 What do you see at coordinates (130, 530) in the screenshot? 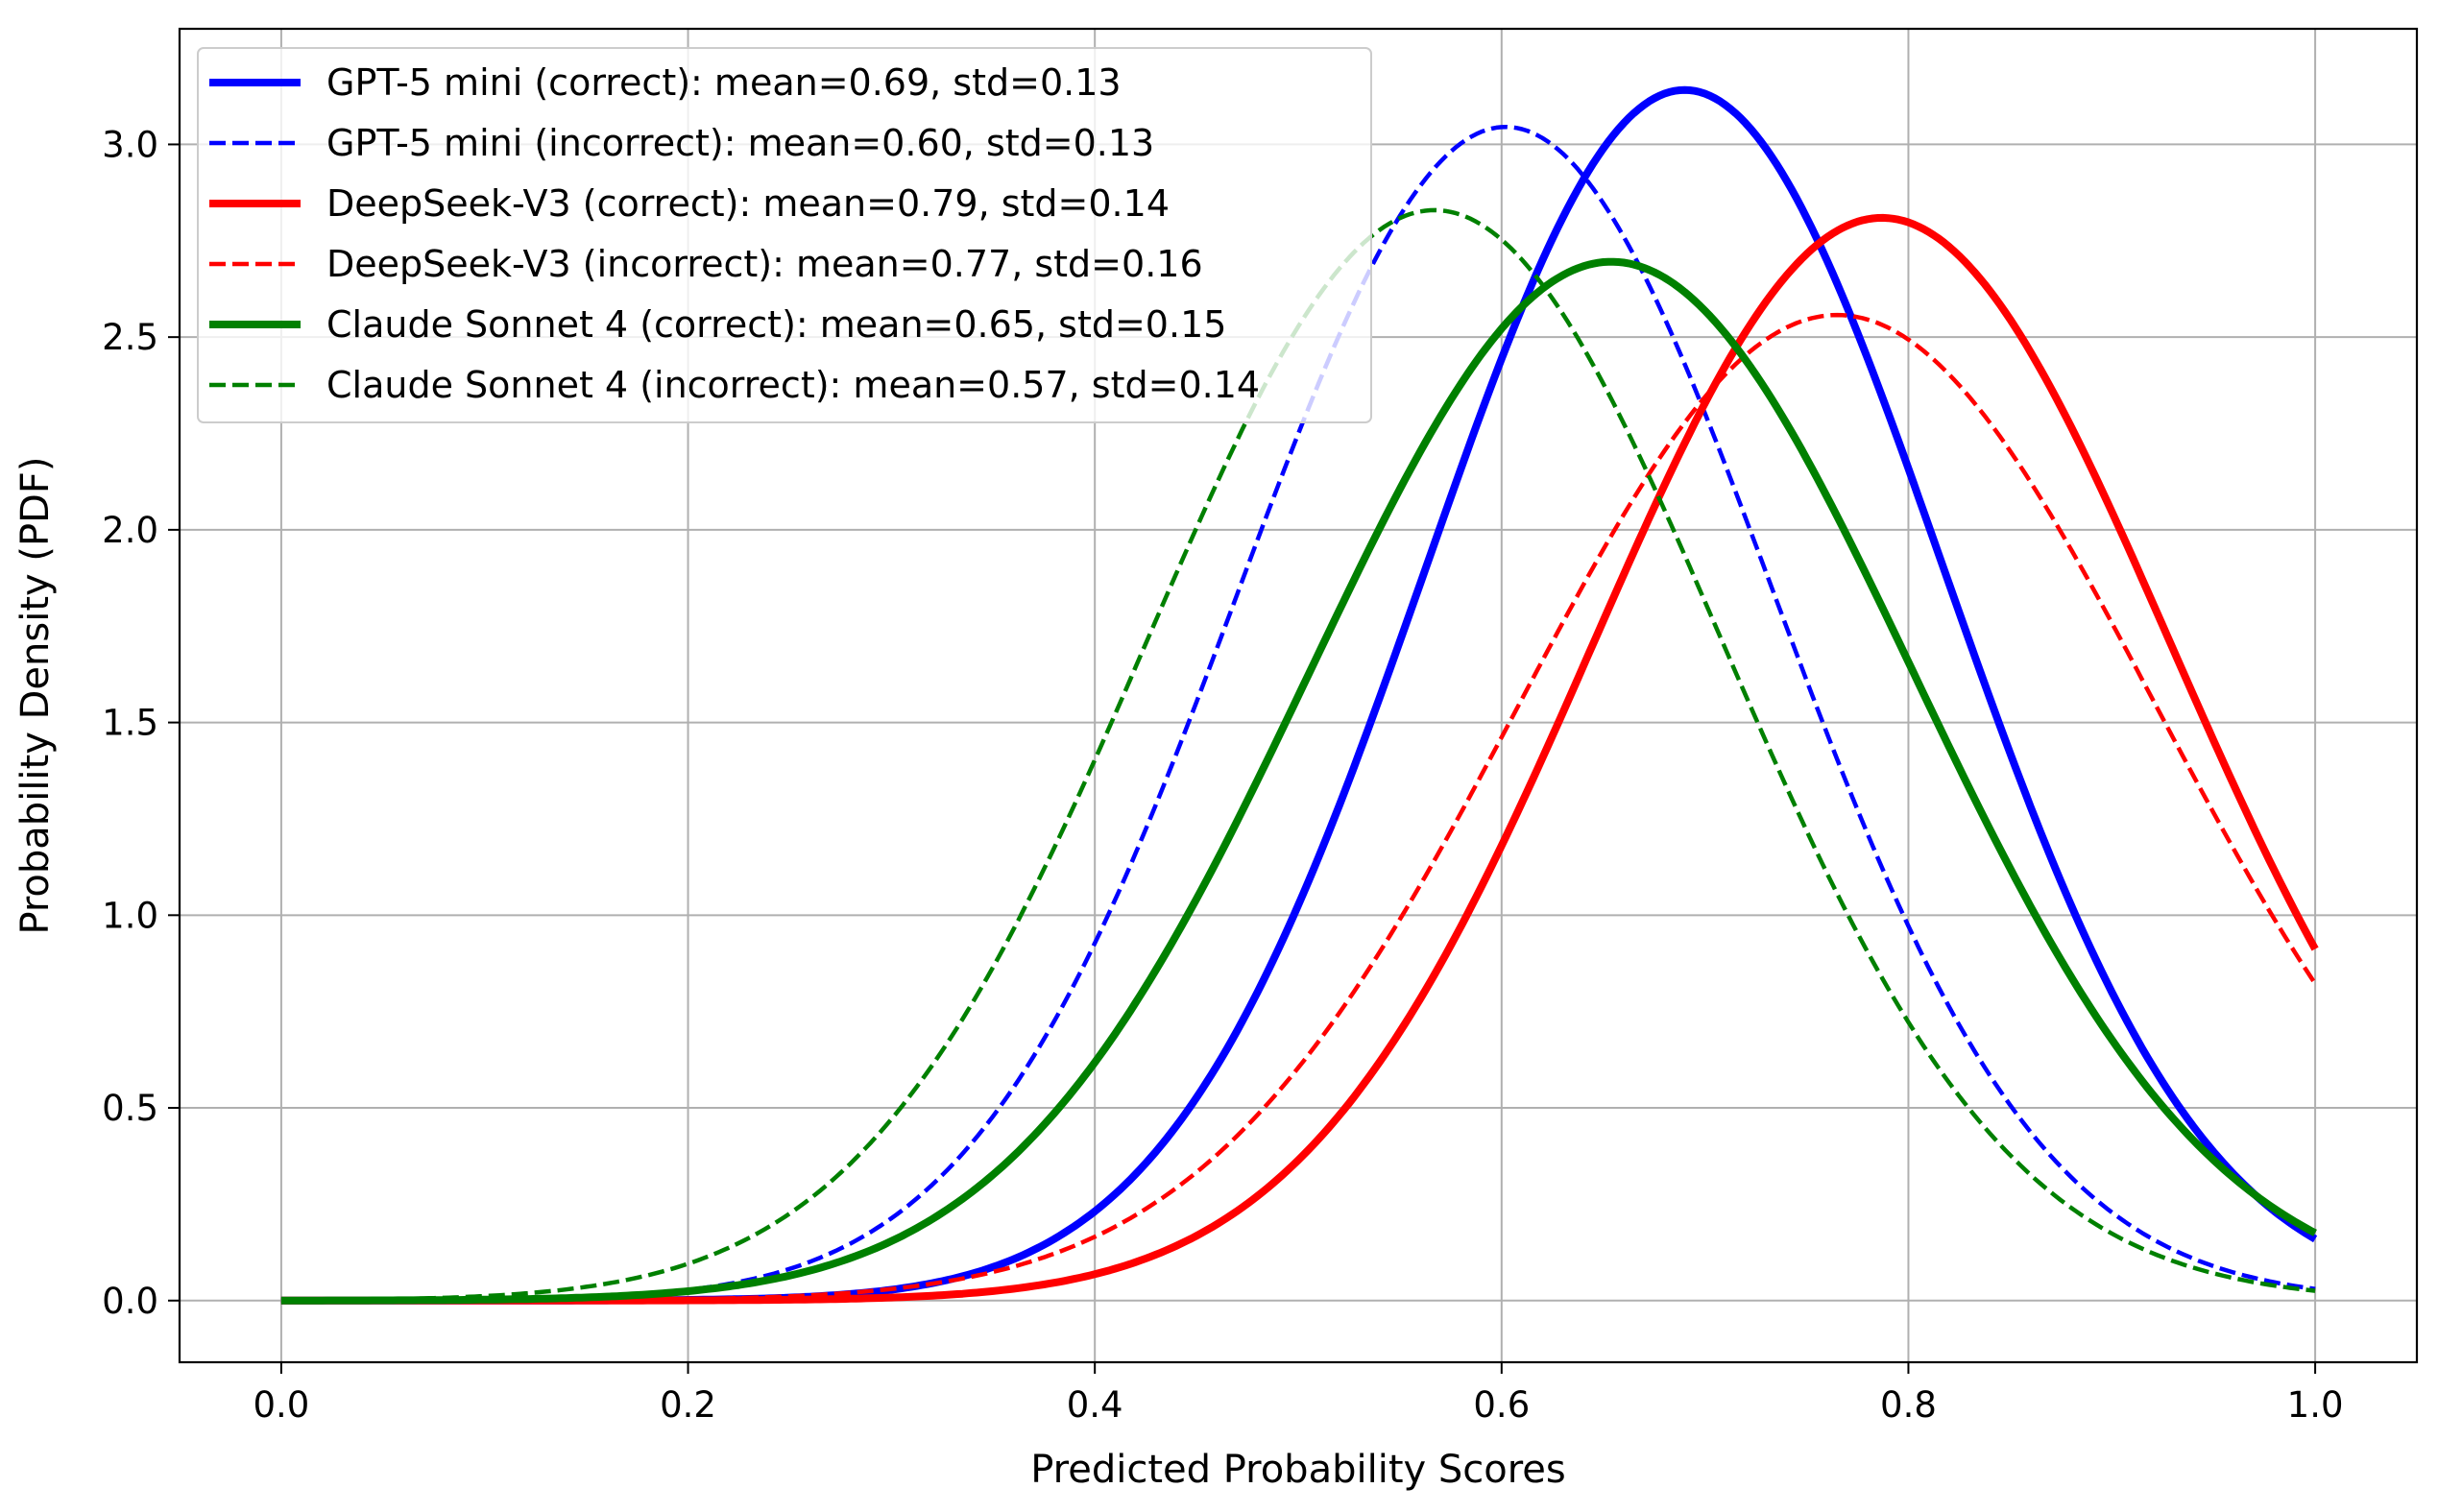
I see `y-tick-label: 2.0` at bounding box center [130, 530].